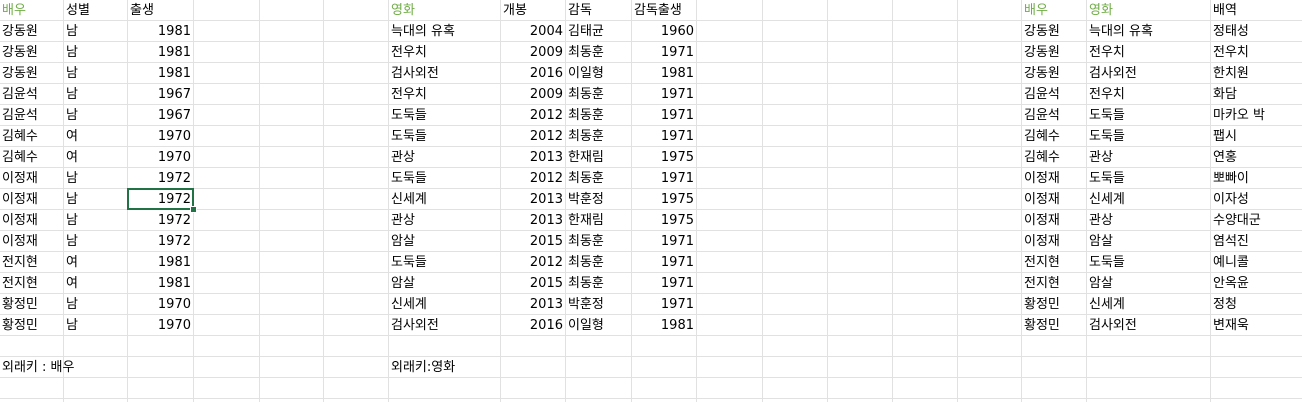  What do you see at coordinates (546, 31) in the screenshot?
I see `table-cell: 2004` at bounding box center [546, 31].